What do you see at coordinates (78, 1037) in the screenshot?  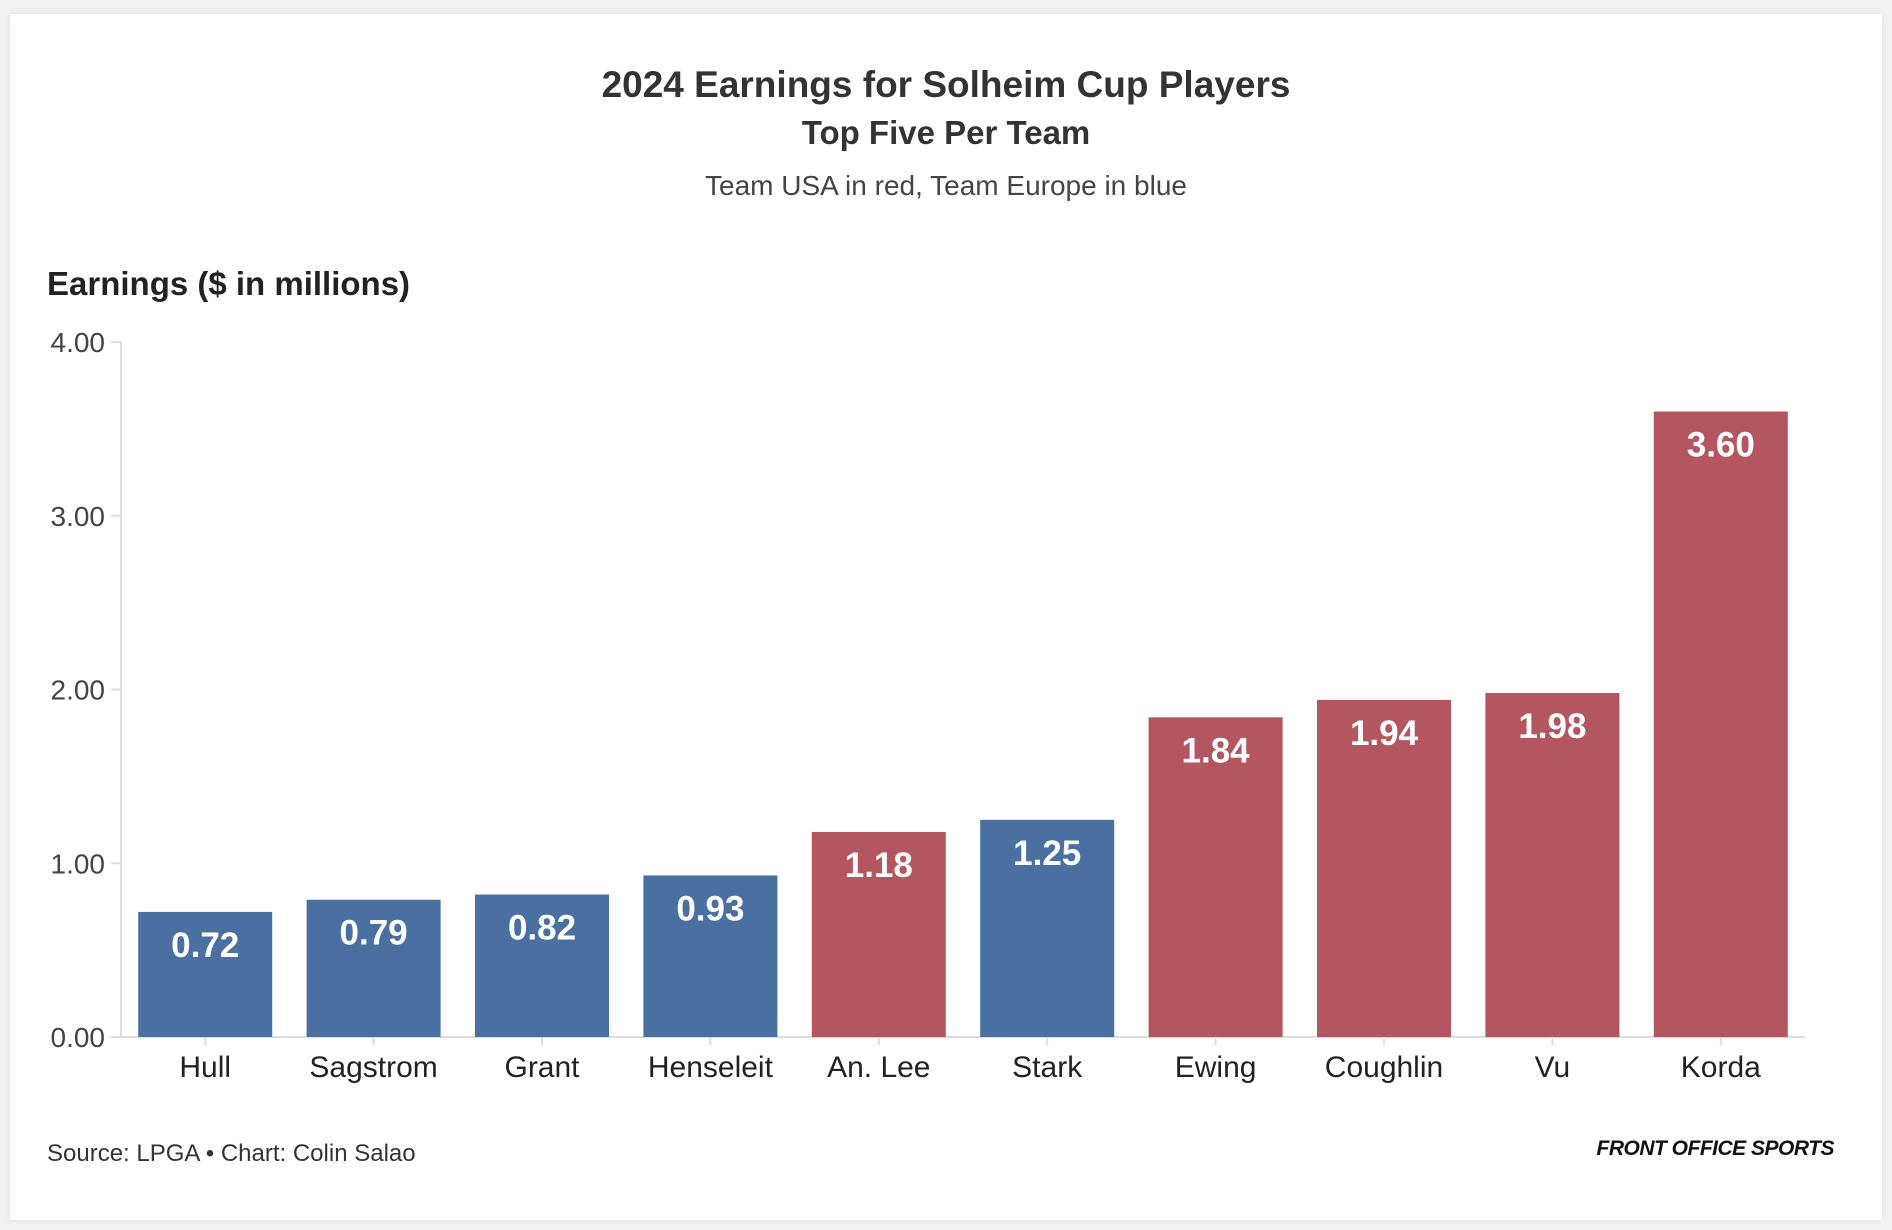 I see `y-tick-label: 0.00` at bounding box center [78, 1037].